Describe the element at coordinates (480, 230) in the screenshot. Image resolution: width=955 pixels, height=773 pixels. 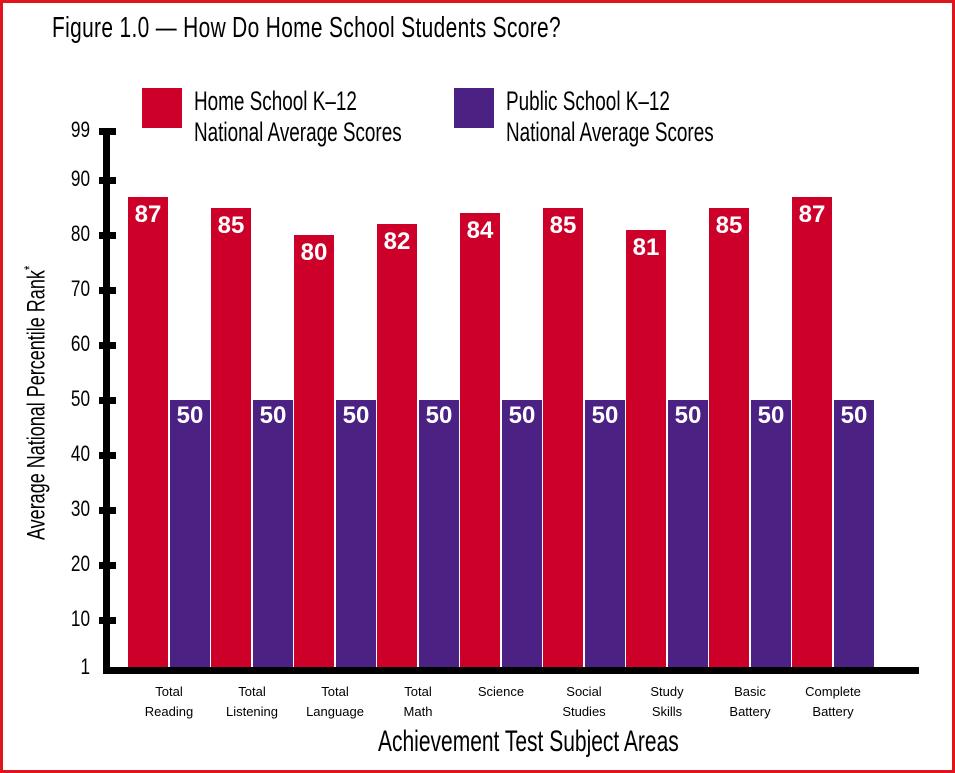
I see `bar-value-label: 84` at that location.